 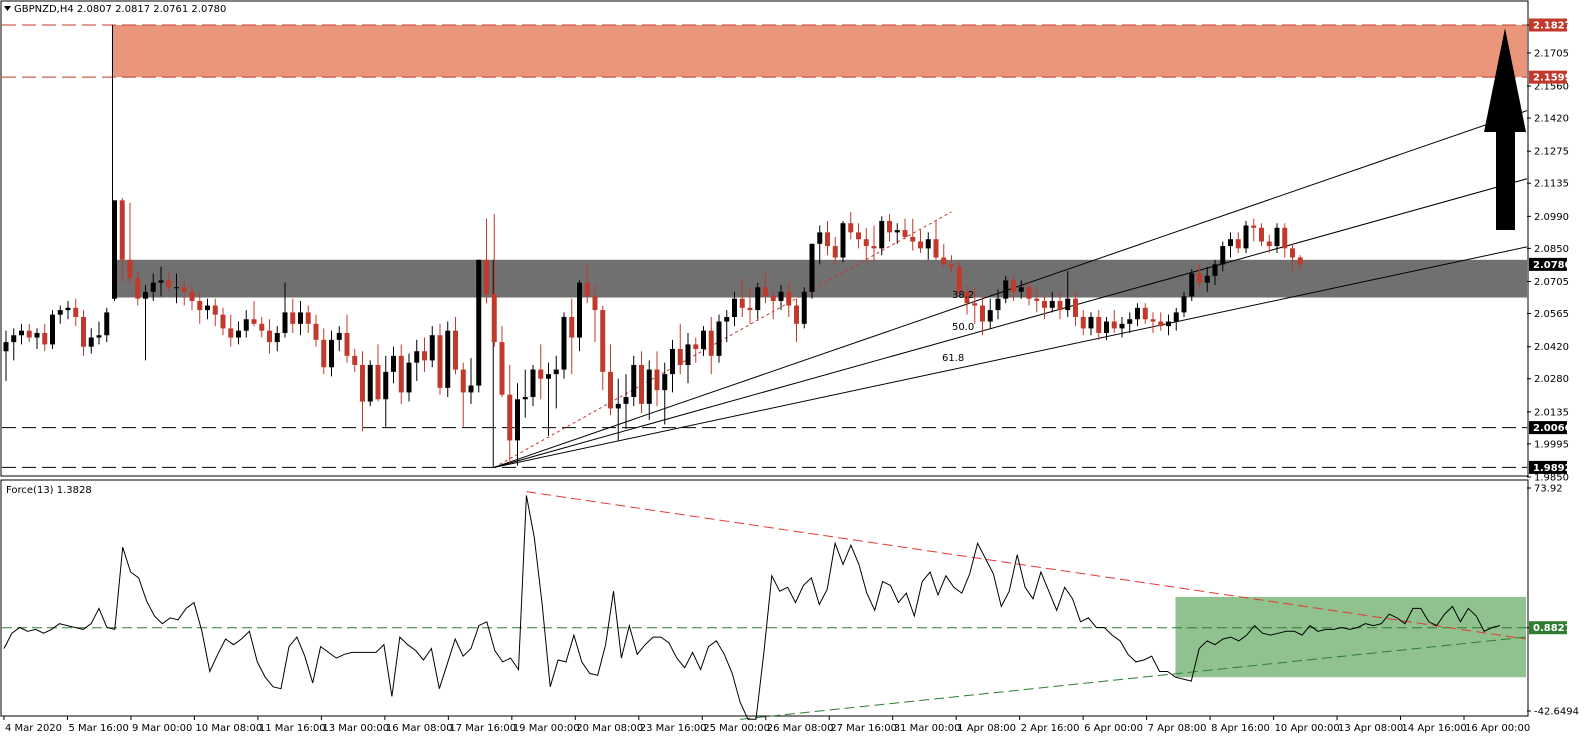 I want to click on svg-text: 1.9892, so click(x=1552, y=468).